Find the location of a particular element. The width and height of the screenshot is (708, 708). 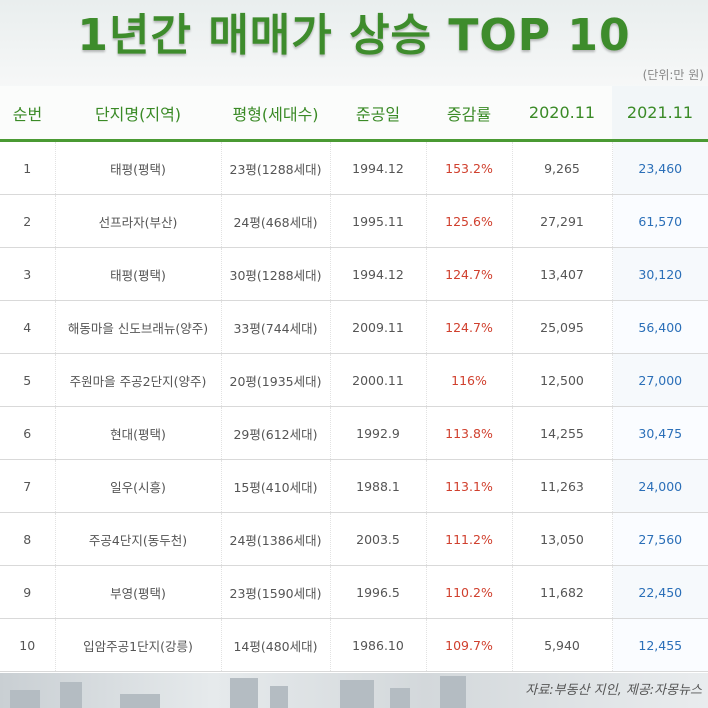

cell-complex: 선프라자(부산) is located at coordinates (138, 221).